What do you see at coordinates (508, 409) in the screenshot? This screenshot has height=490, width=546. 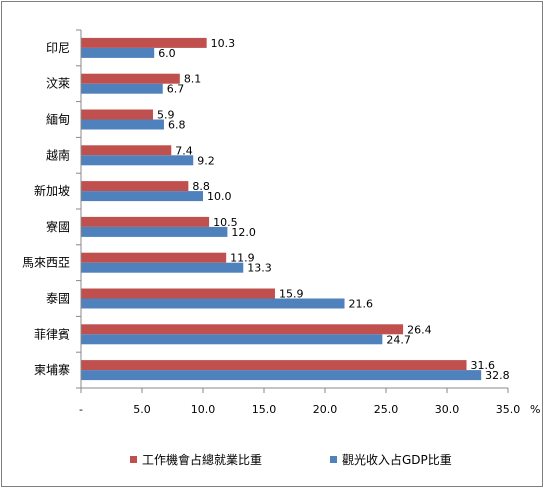 I see `x-tick-label: 35.0` at bounding box center [508, 409].